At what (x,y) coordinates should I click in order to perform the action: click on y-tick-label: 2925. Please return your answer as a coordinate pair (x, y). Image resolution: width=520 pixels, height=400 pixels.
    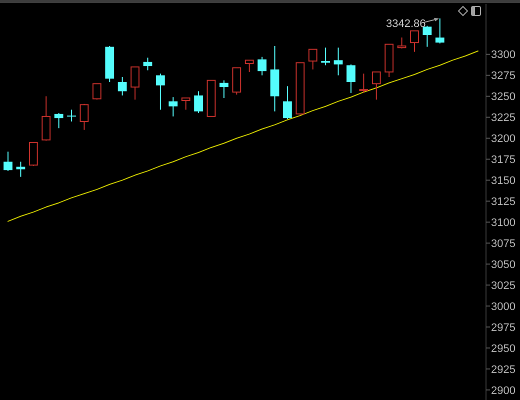
    Looking at the image, I should click on (503, 370).